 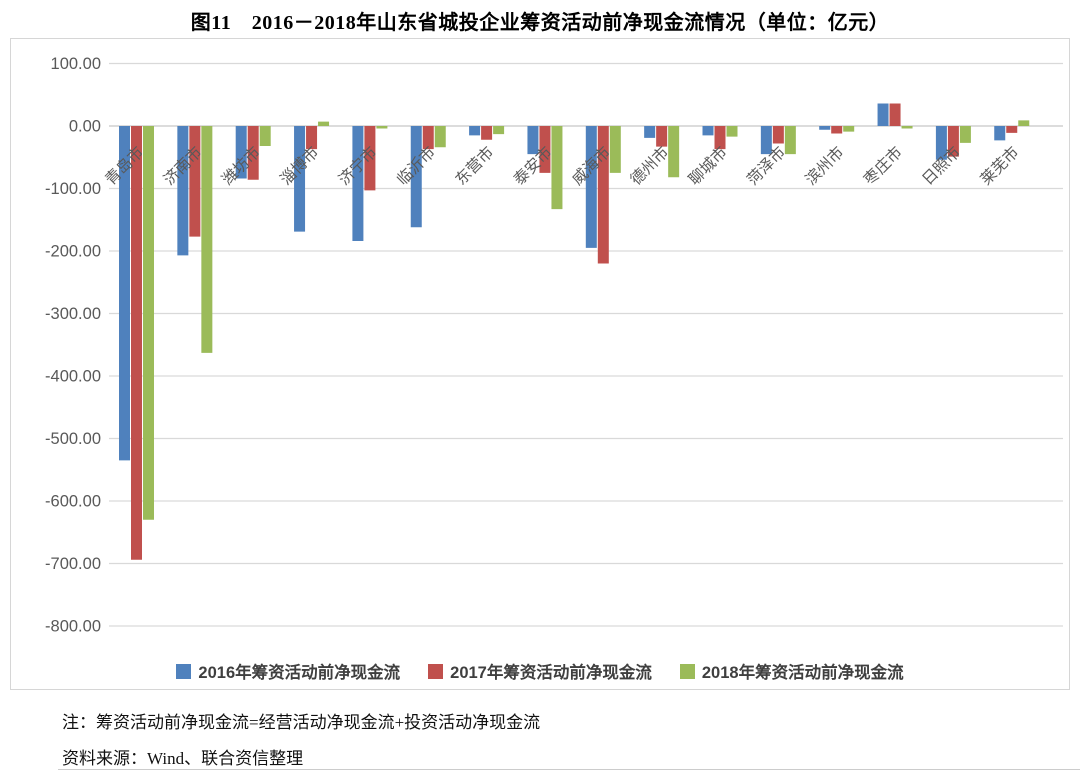 I want to click on bar-泰安市-2018年, so click(x=557, y=168).